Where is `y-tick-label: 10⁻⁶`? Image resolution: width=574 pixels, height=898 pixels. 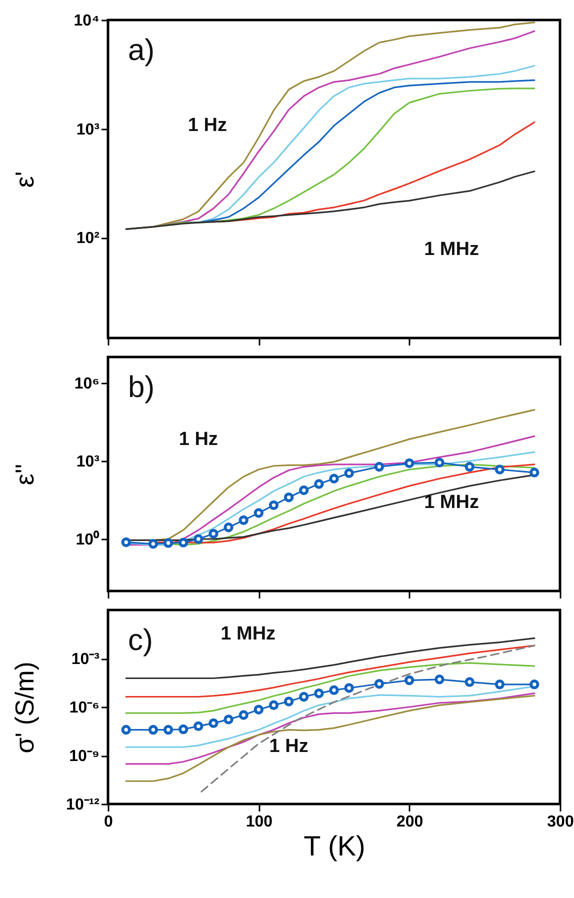 y-tick-label: 10⁻⁶ is located at coordinates (84, 708).